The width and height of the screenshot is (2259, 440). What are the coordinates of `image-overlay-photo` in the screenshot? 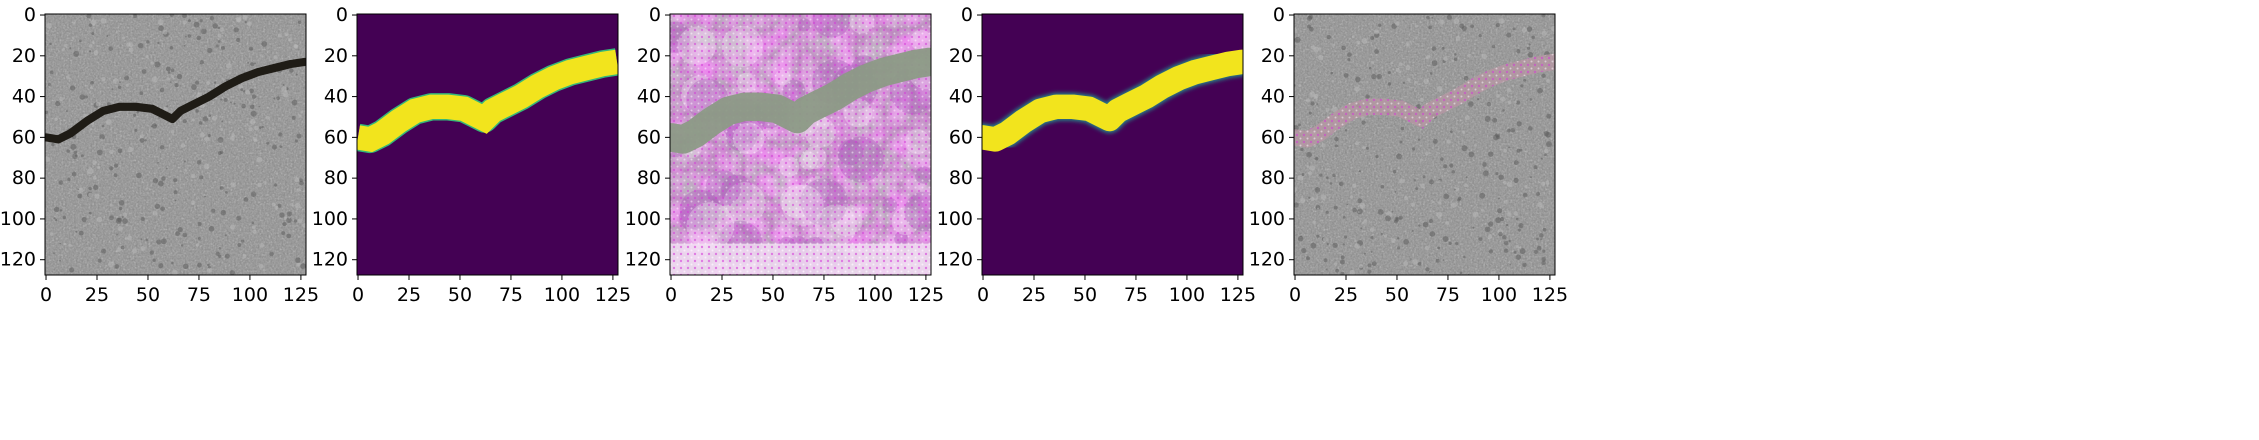 It's located at (1424, 144).